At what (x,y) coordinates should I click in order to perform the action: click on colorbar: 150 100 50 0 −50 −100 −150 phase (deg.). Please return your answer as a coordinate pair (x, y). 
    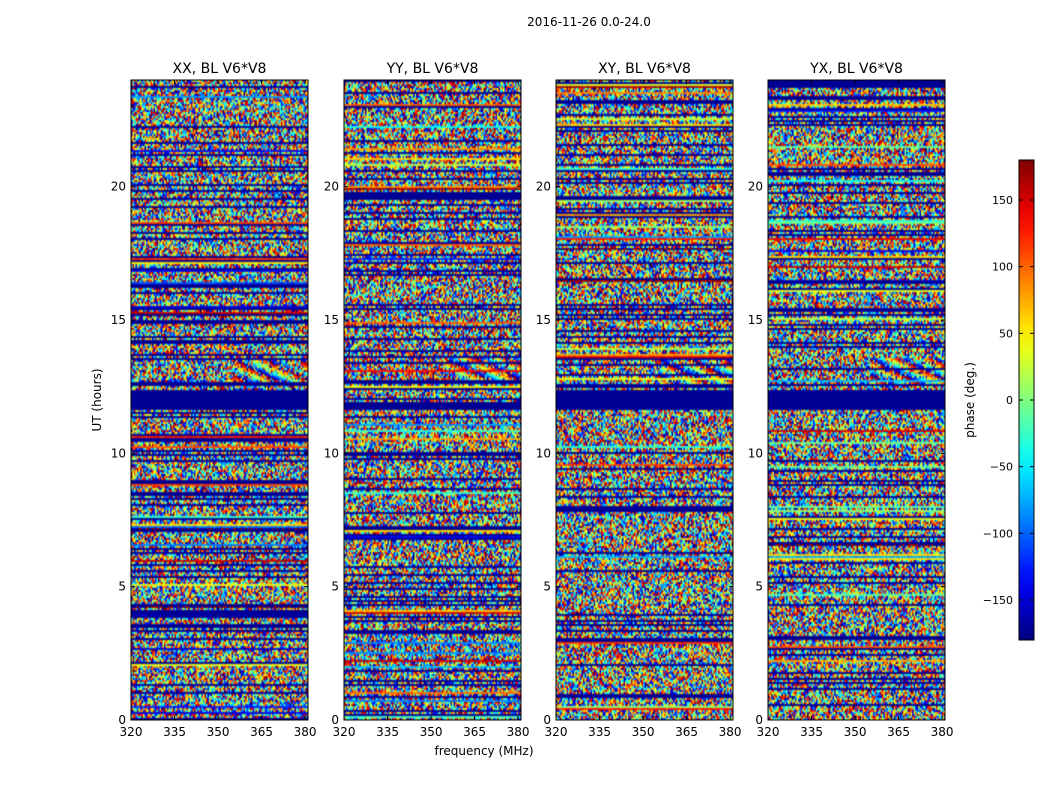
    Looking at the image, I should click on (999, 400).